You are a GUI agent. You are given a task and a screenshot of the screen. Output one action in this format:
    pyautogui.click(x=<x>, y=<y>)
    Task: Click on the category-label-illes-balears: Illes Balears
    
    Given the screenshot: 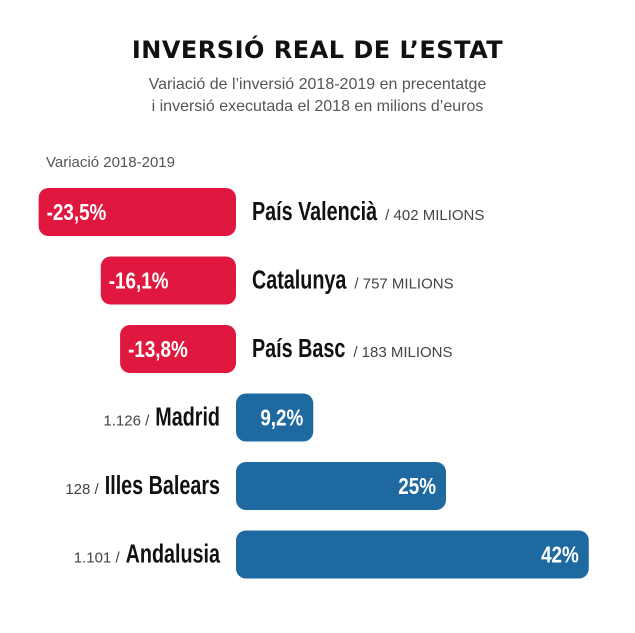 What is the action you would take?
    pyautogui.click(x=162, y=484)
    